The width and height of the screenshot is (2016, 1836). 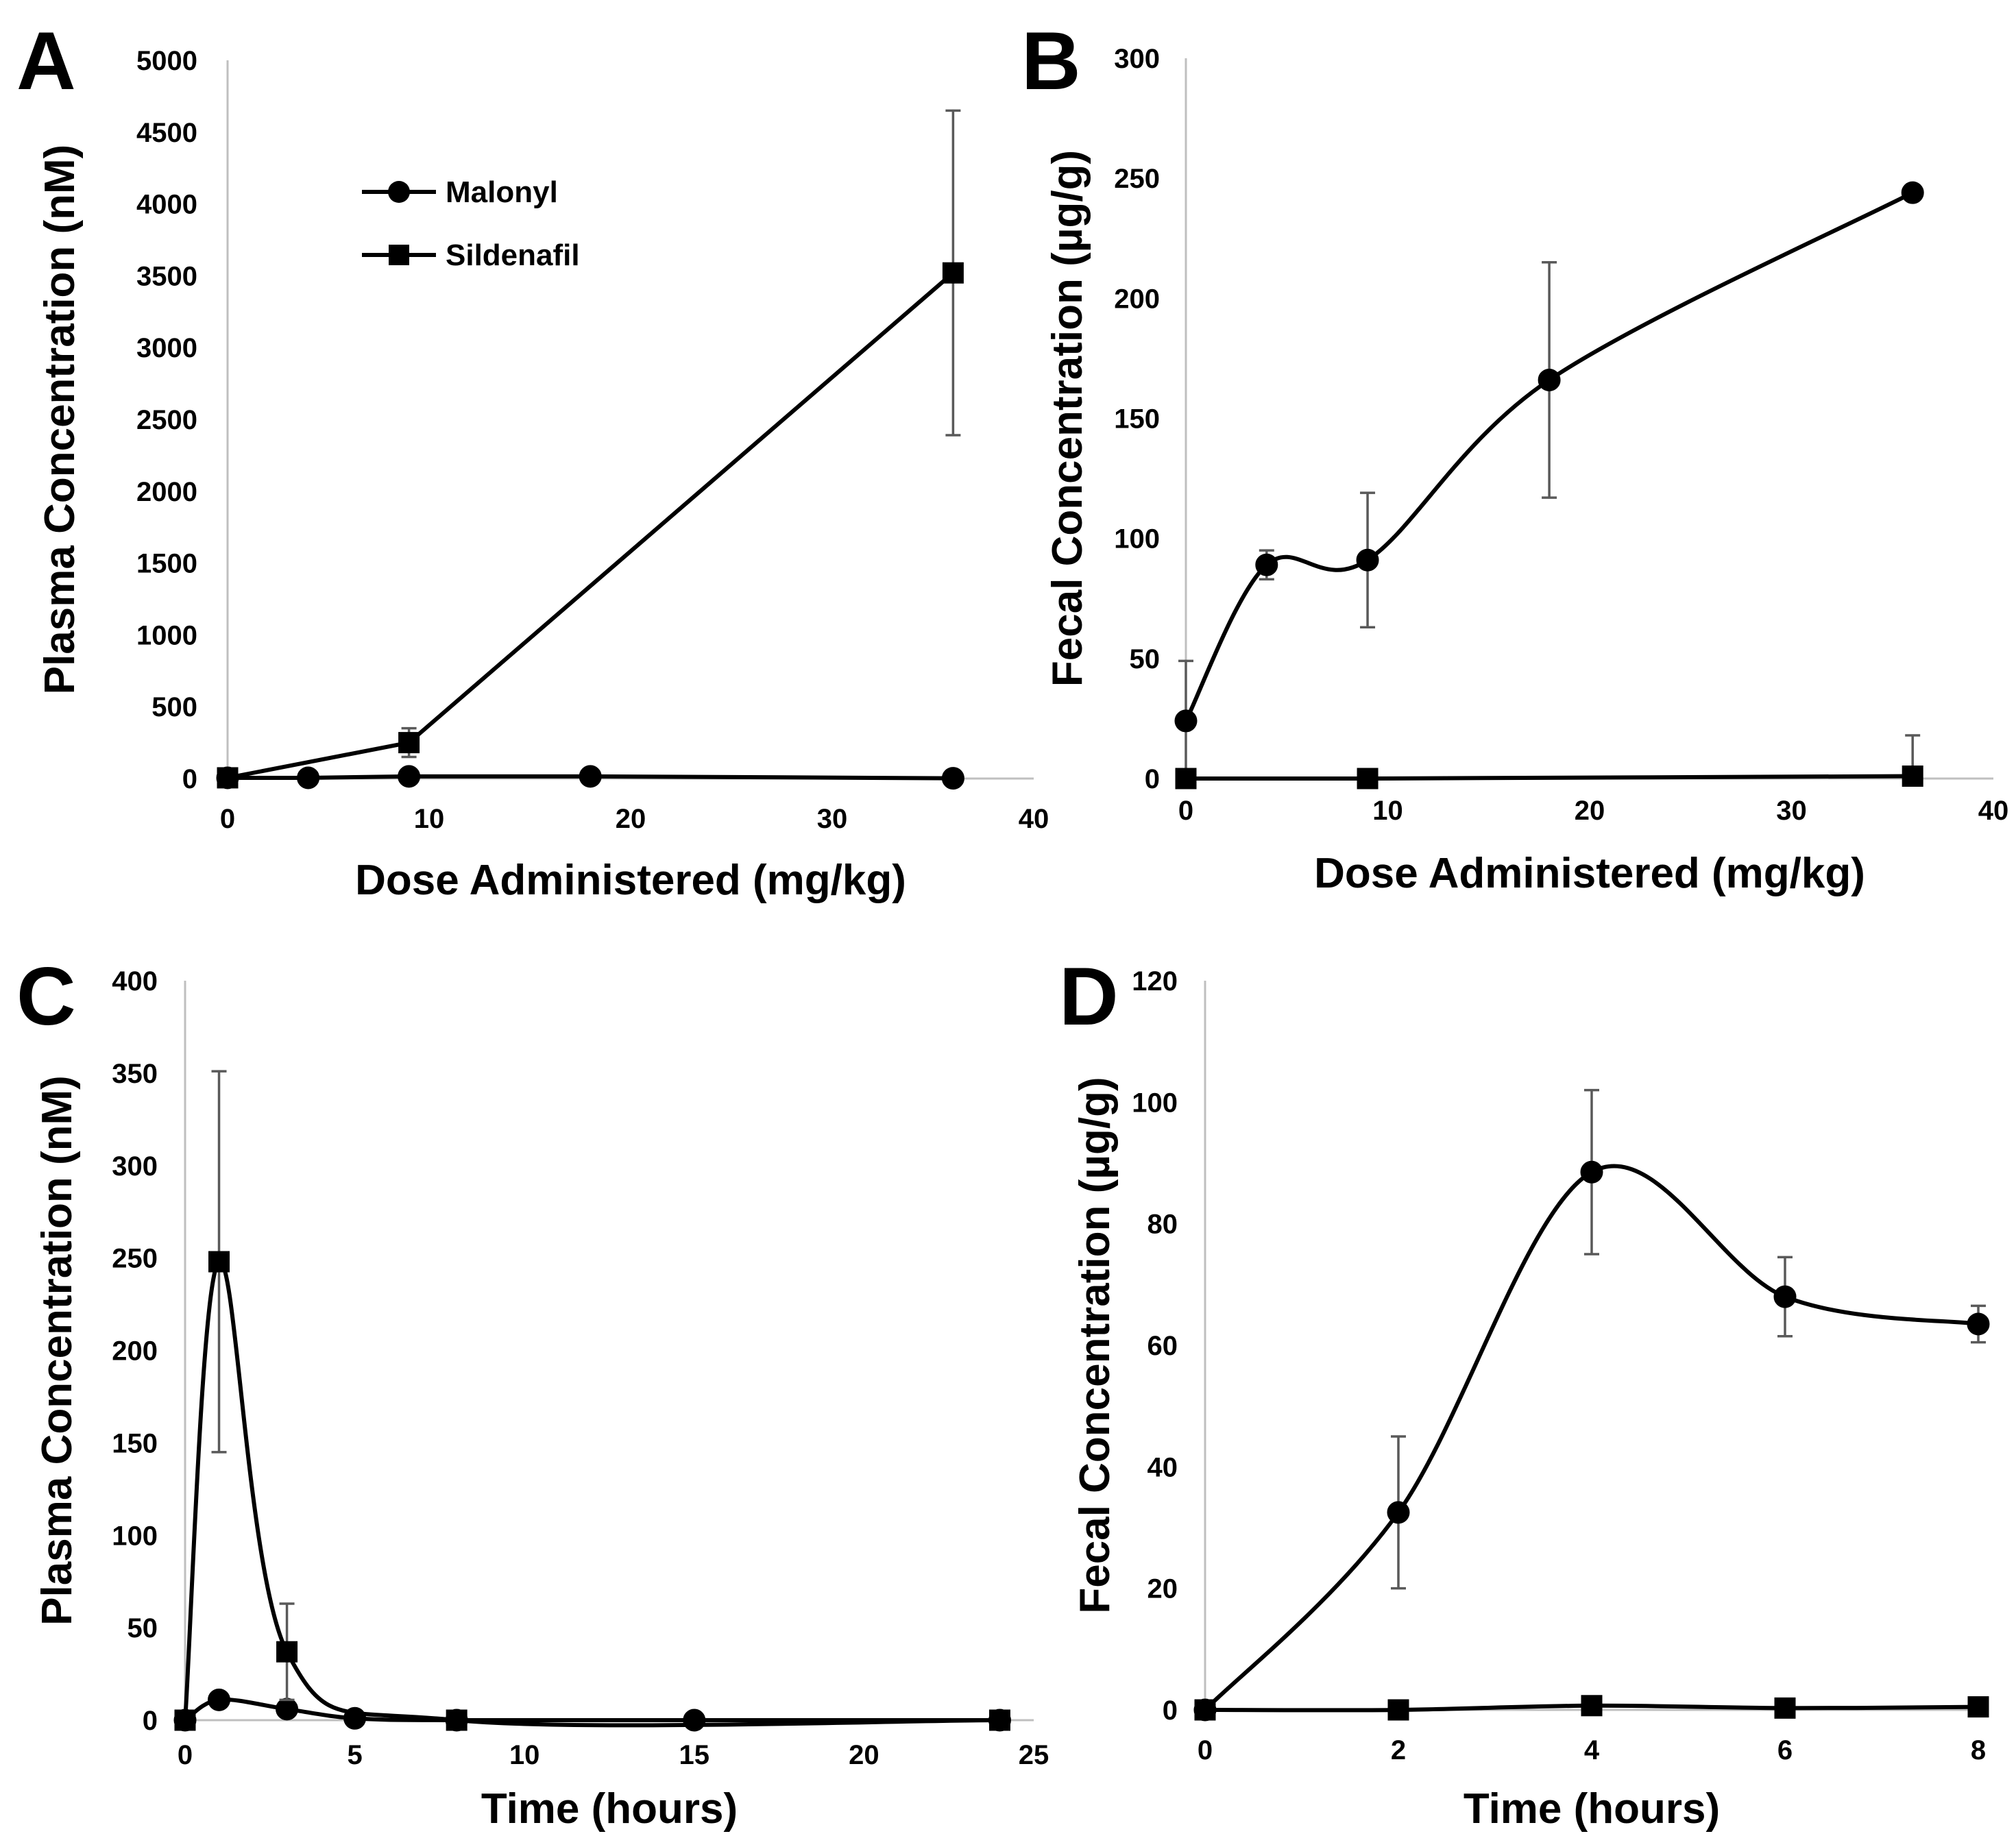 I want to click on x-axis-title: Dose Administered (mg/kg), so click(x=630, y=880).